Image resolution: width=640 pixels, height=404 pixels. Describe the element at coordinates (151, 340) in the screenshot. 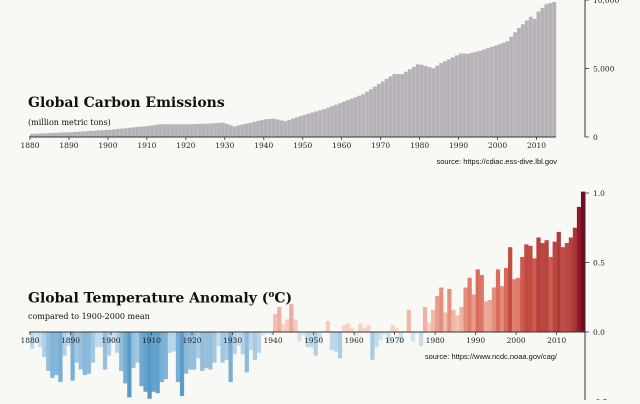

I see `temperature-x-tick-label: 1910` at that location.